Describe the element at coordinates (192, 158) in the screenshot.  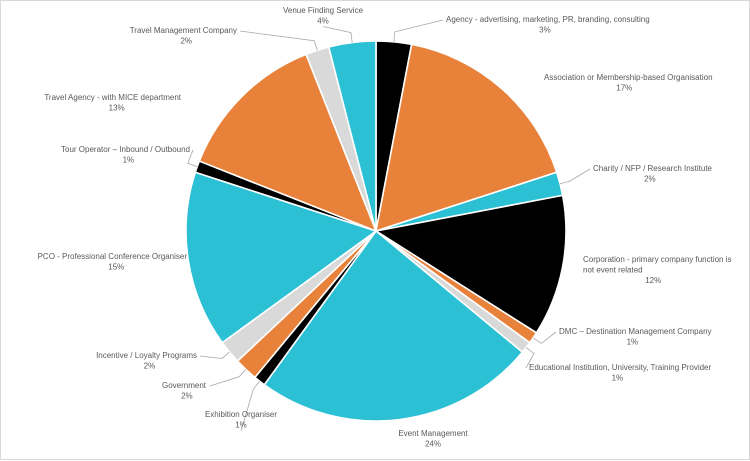
I see `leader-line-tour-operator-inbound-outbound` at that location.